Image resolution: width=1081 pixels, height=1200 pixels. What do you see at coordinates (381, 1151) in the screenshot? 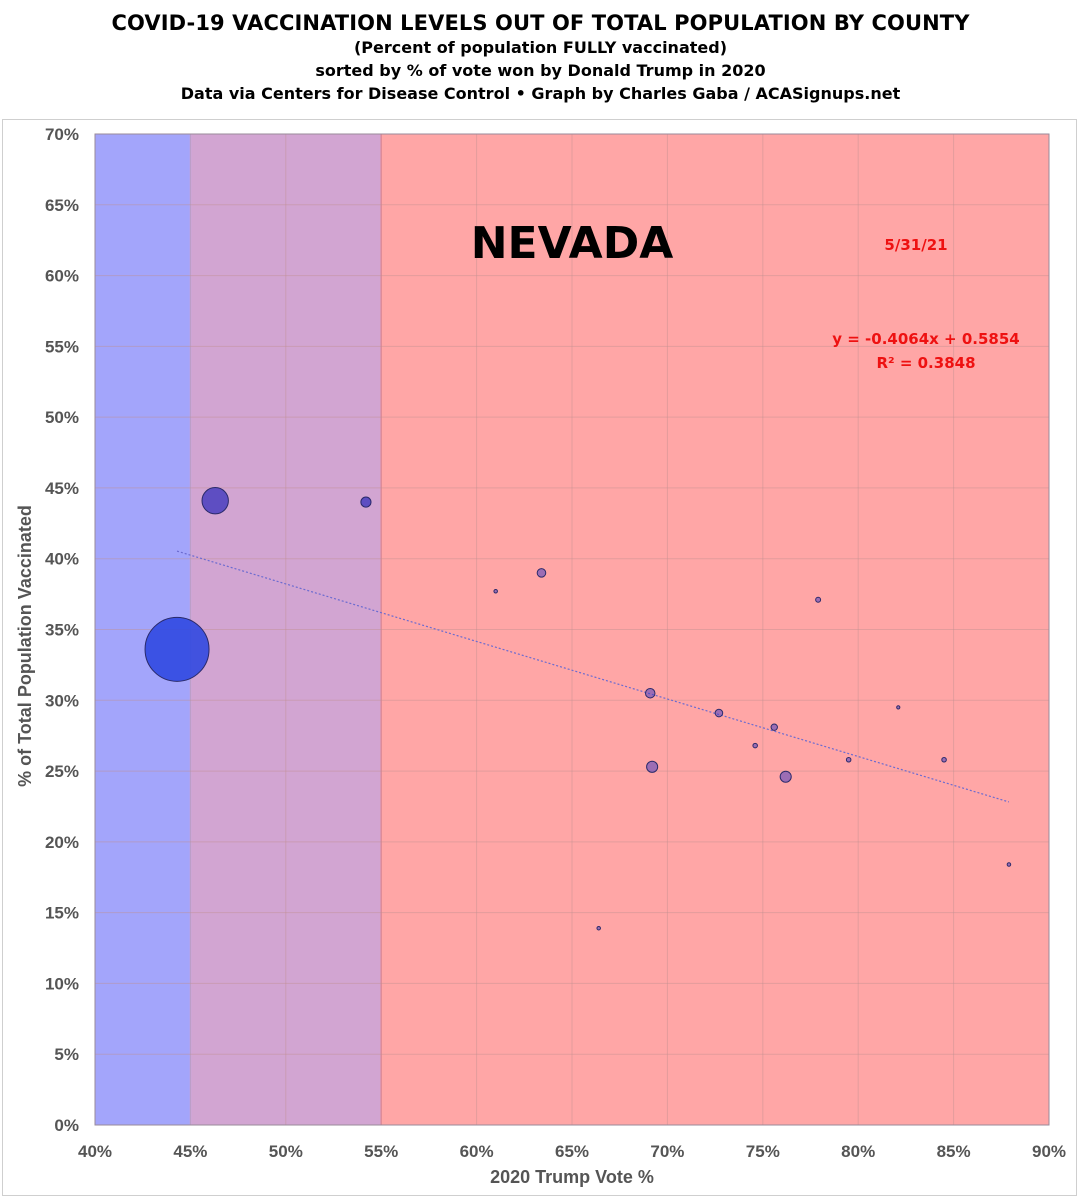
I see `x-tick-label: 55%` at bounding box center [381, 1151].